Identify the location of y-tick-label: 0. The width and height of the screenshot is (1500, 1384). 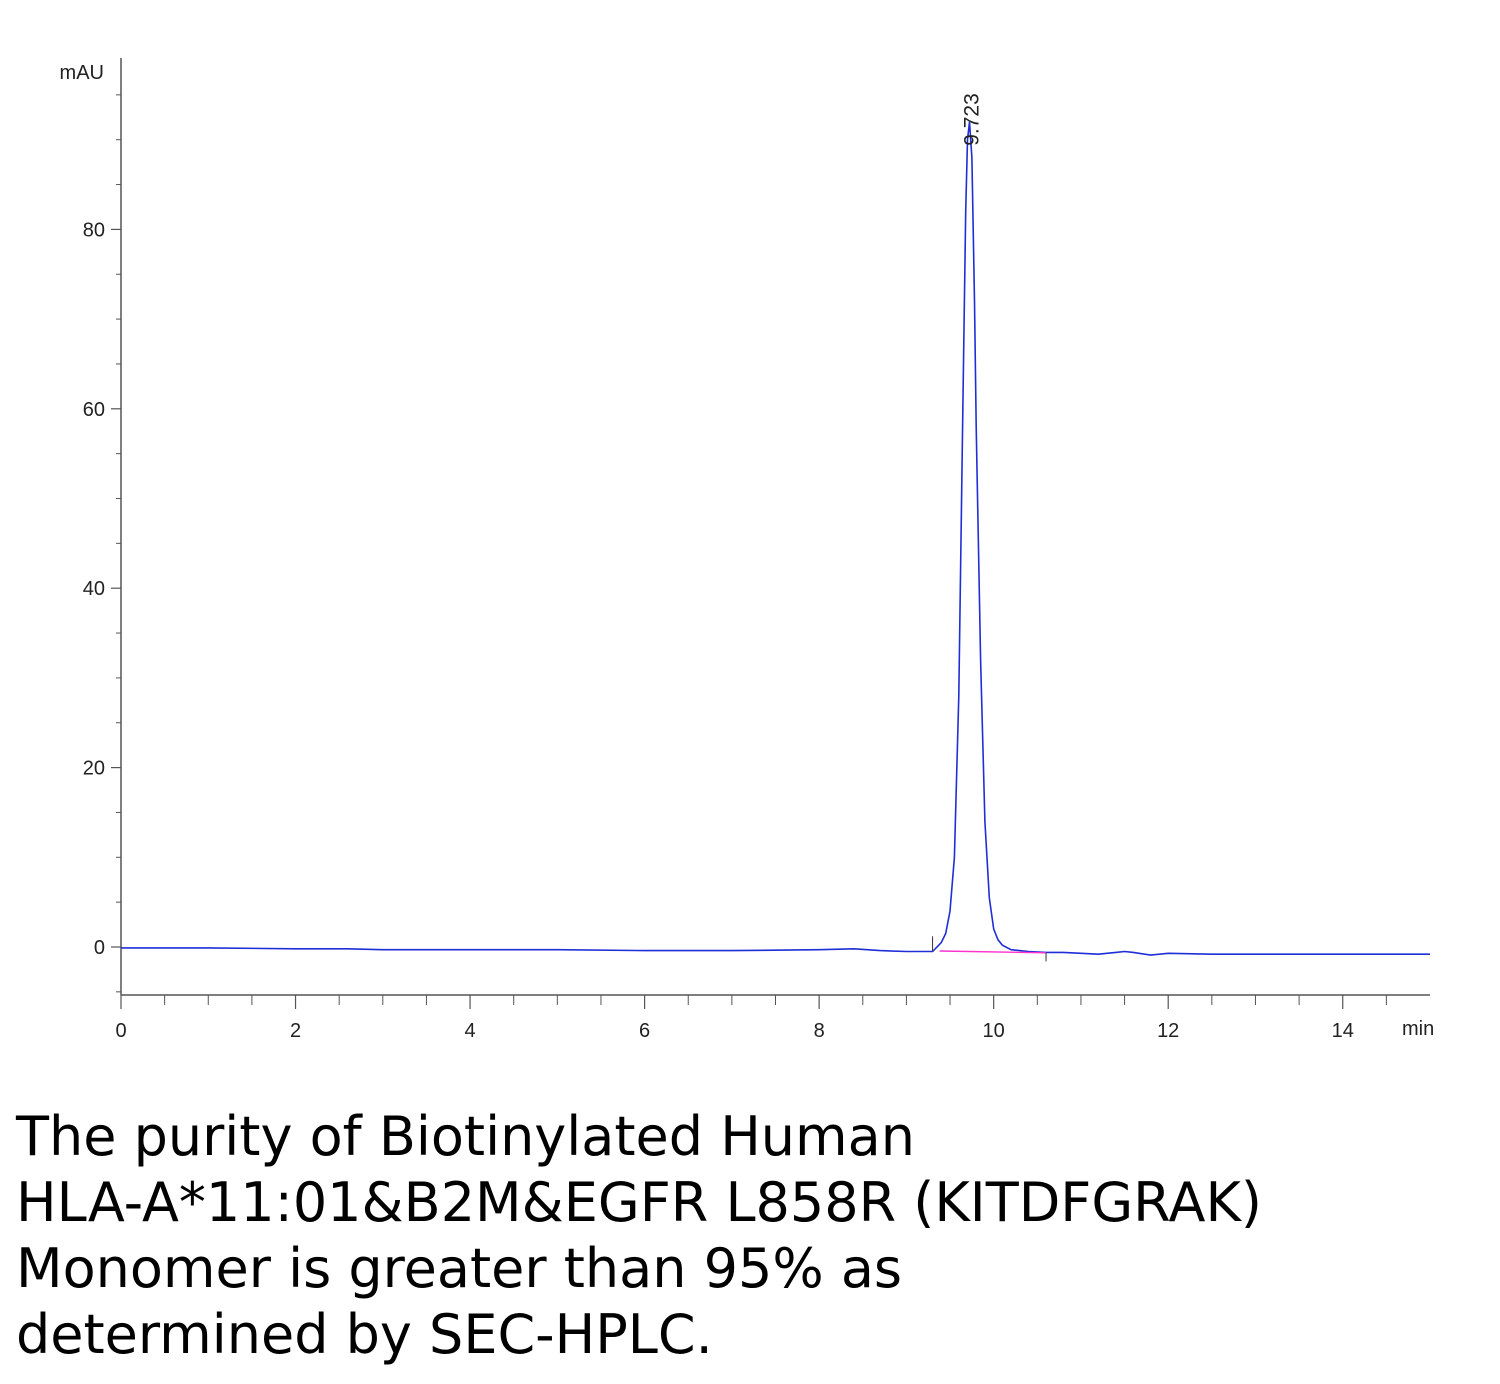
(99, 948).